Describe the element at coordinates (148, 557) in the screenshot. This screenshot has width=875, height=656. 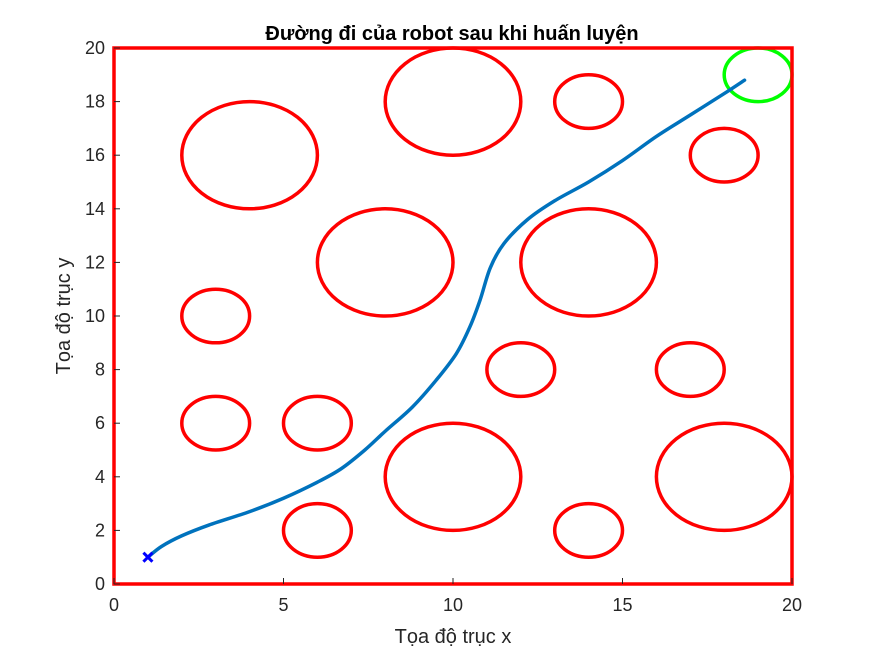
I see `start-marker` at that location.